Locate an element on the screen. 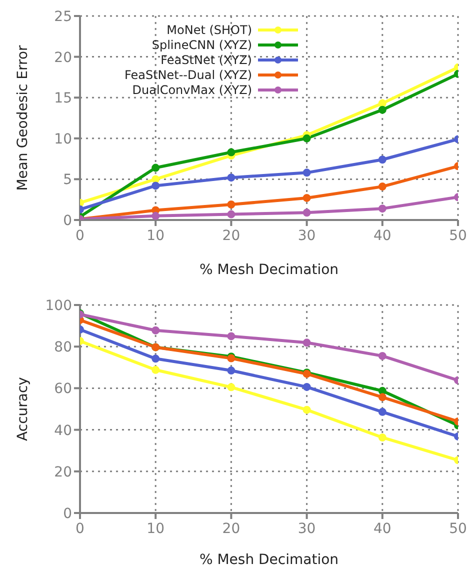 The height and width of the screenshot is (571, 473). legend-label: DualConvMax (XYZ) is located at coordinates (192, 89).